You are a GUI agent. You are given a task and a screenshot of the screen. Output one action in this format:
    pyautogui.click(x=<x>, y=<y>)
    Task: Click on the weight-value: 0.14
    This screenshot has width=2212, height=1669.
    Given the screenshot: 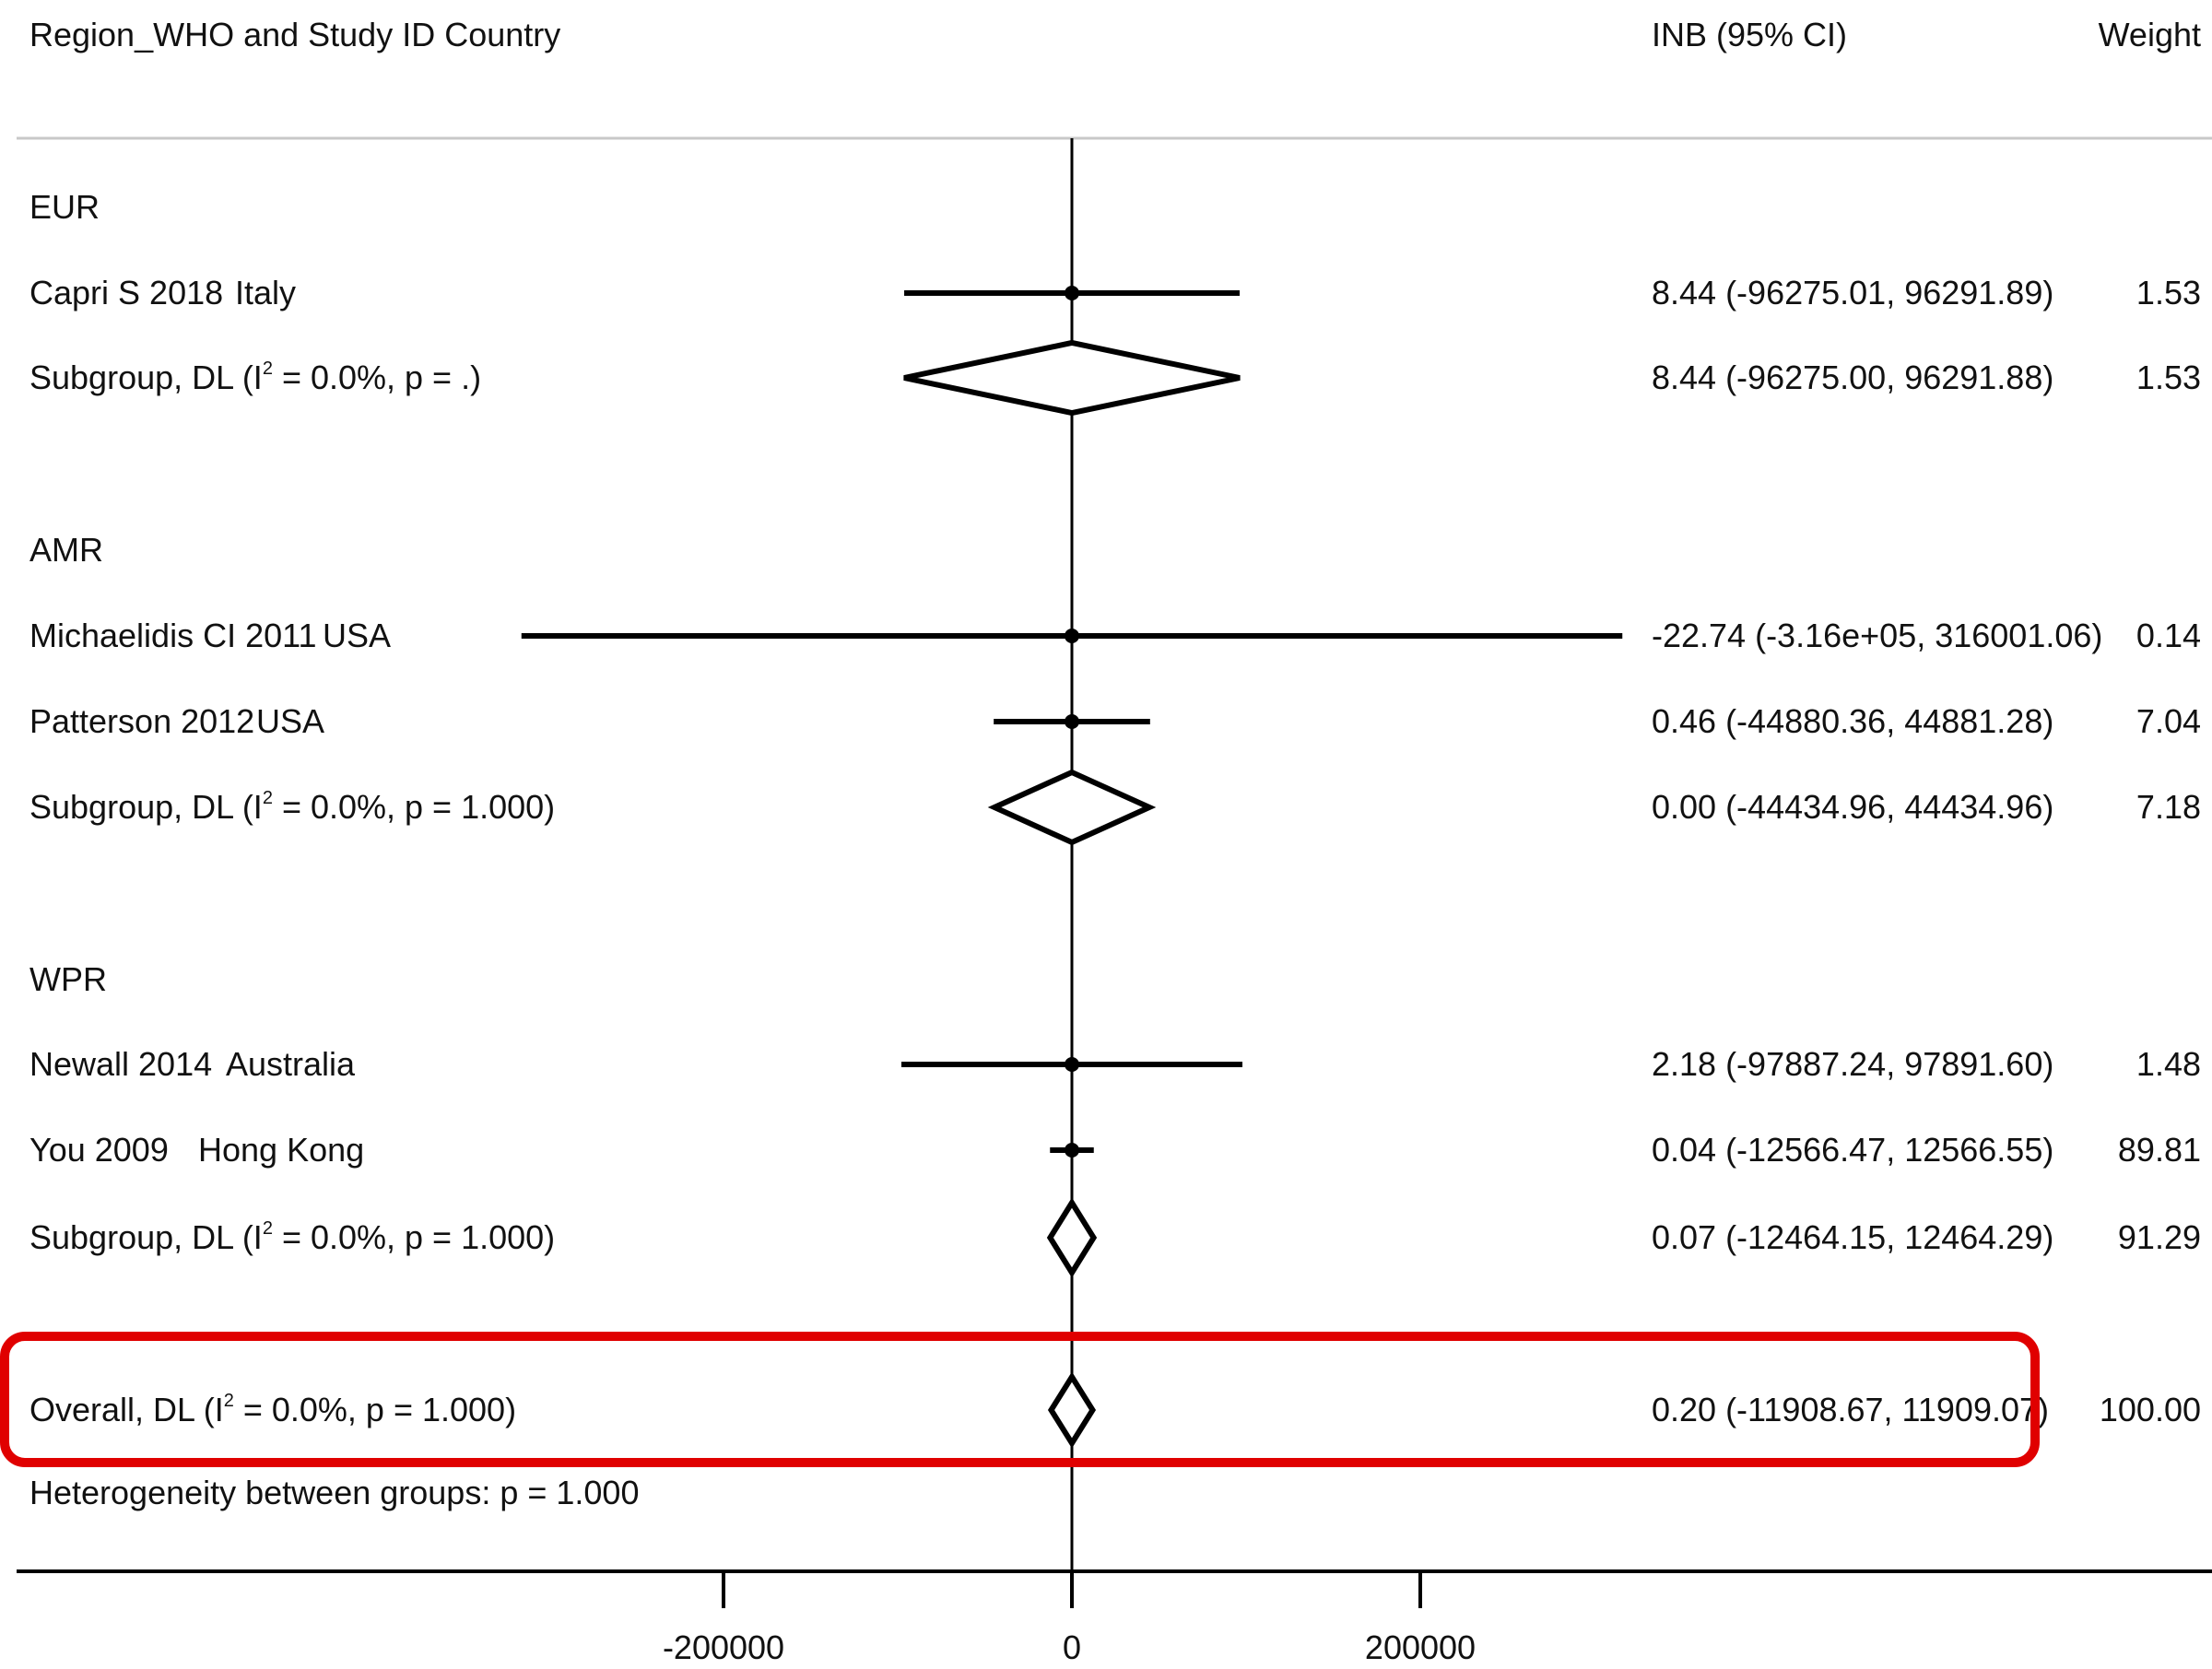 What is the action you would take?
    pyautogui.click(x=2168, y=635)
    